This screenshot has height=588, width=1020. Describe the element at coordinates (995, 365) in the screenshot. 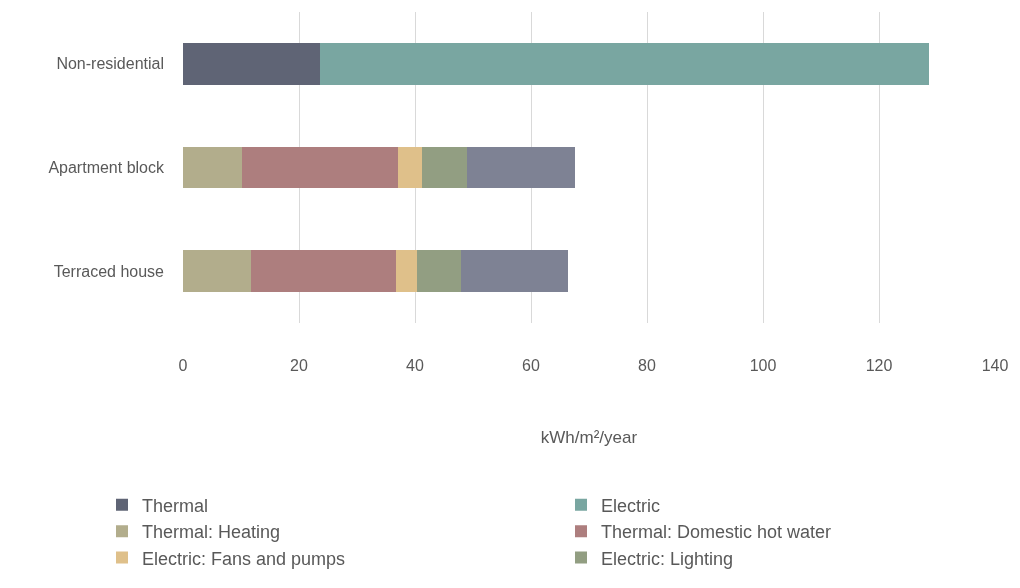

I see `x-tick-label: 140` at that location.